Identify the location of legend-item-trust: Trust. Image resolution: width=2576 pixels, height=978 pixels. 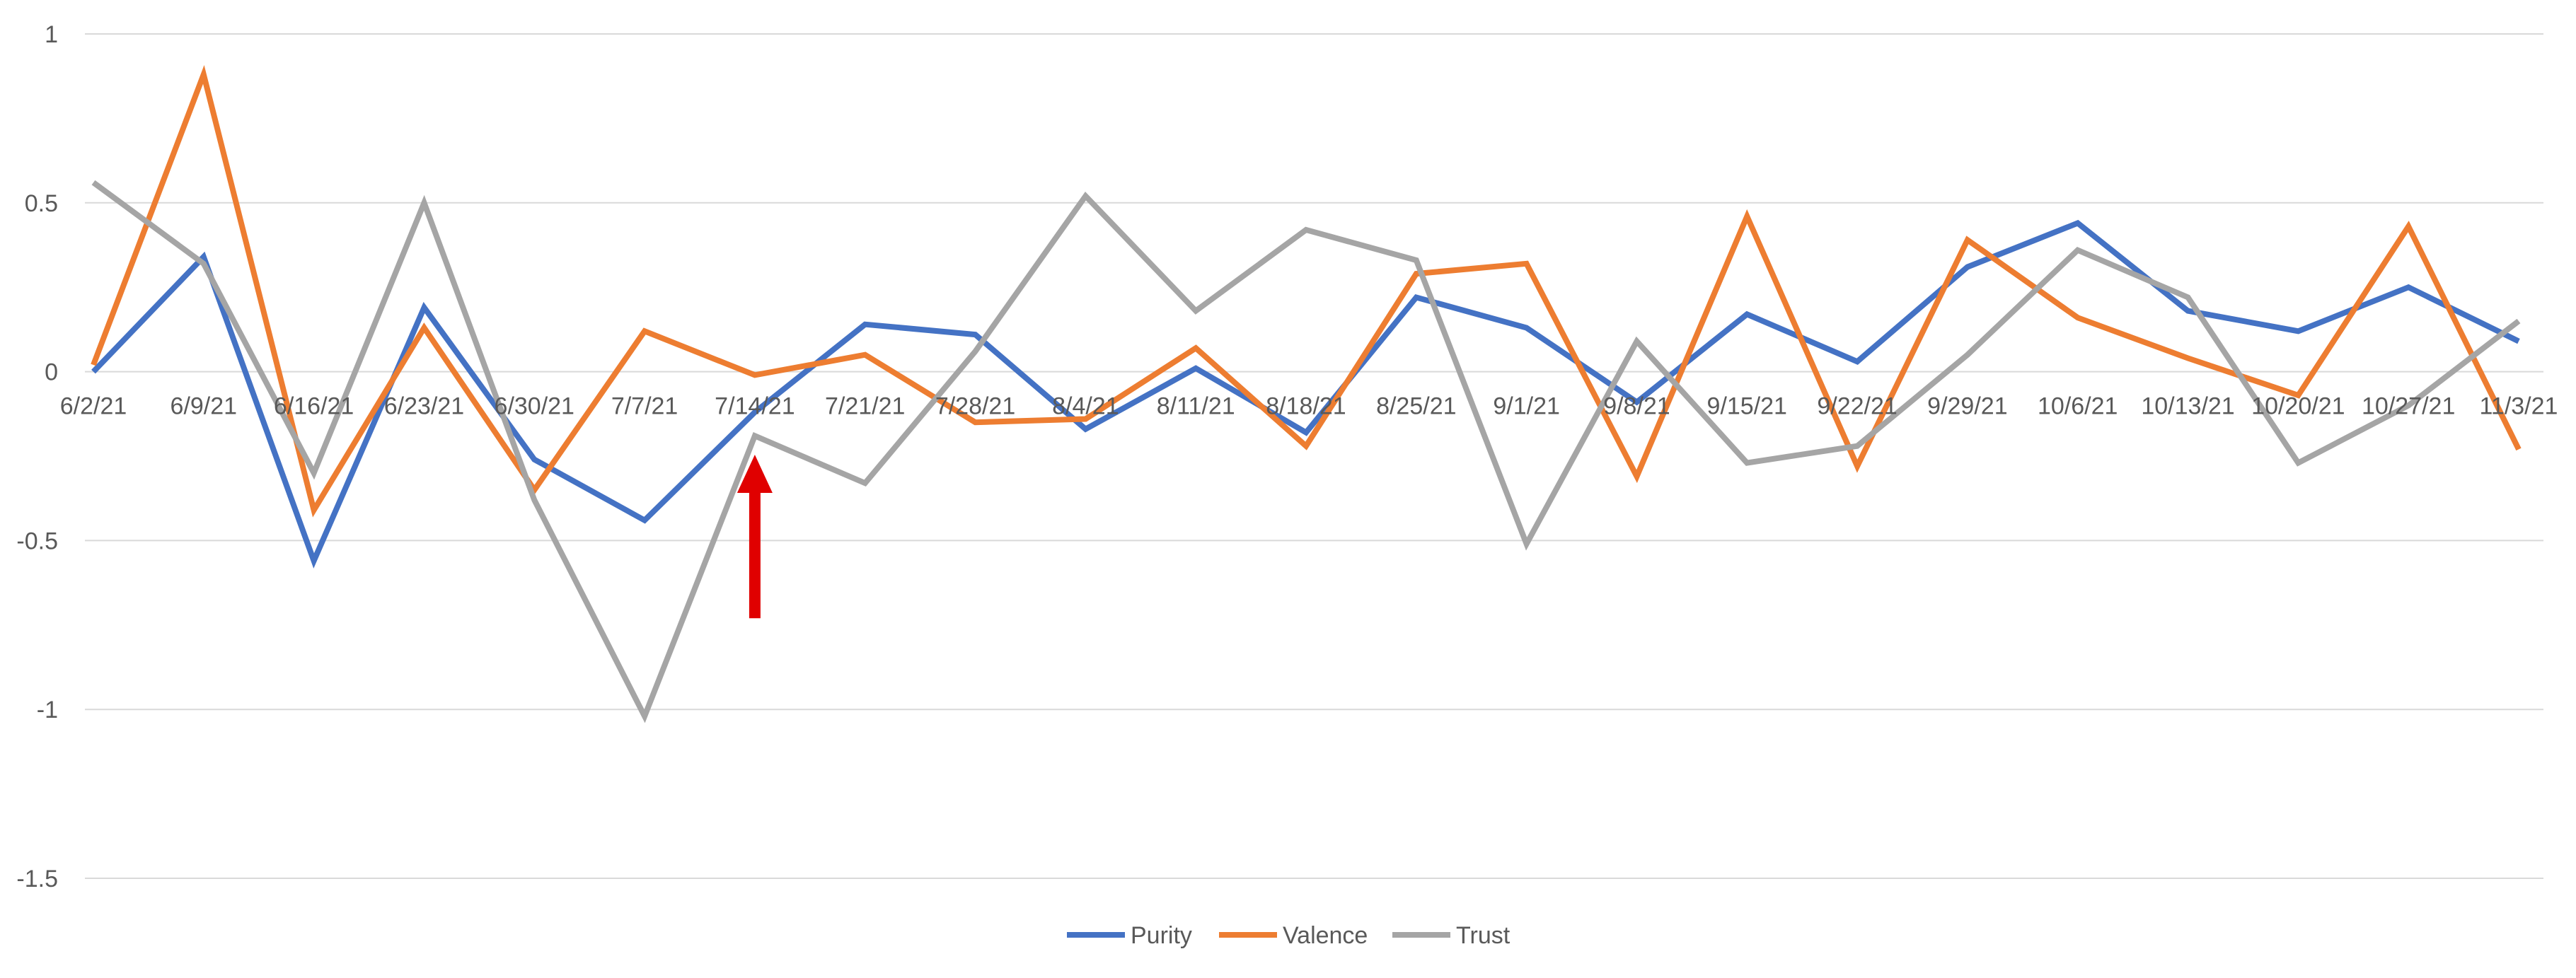
(1451, 936).